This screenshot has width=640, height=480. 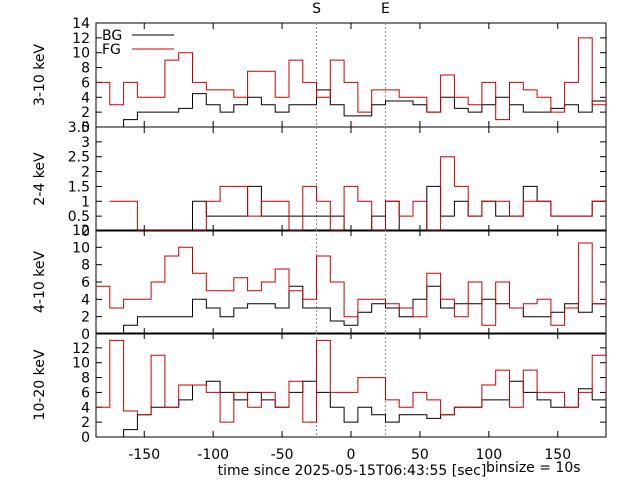 I want to click on y-axis-label: 2-4 keV, so click(x=40, y=179).